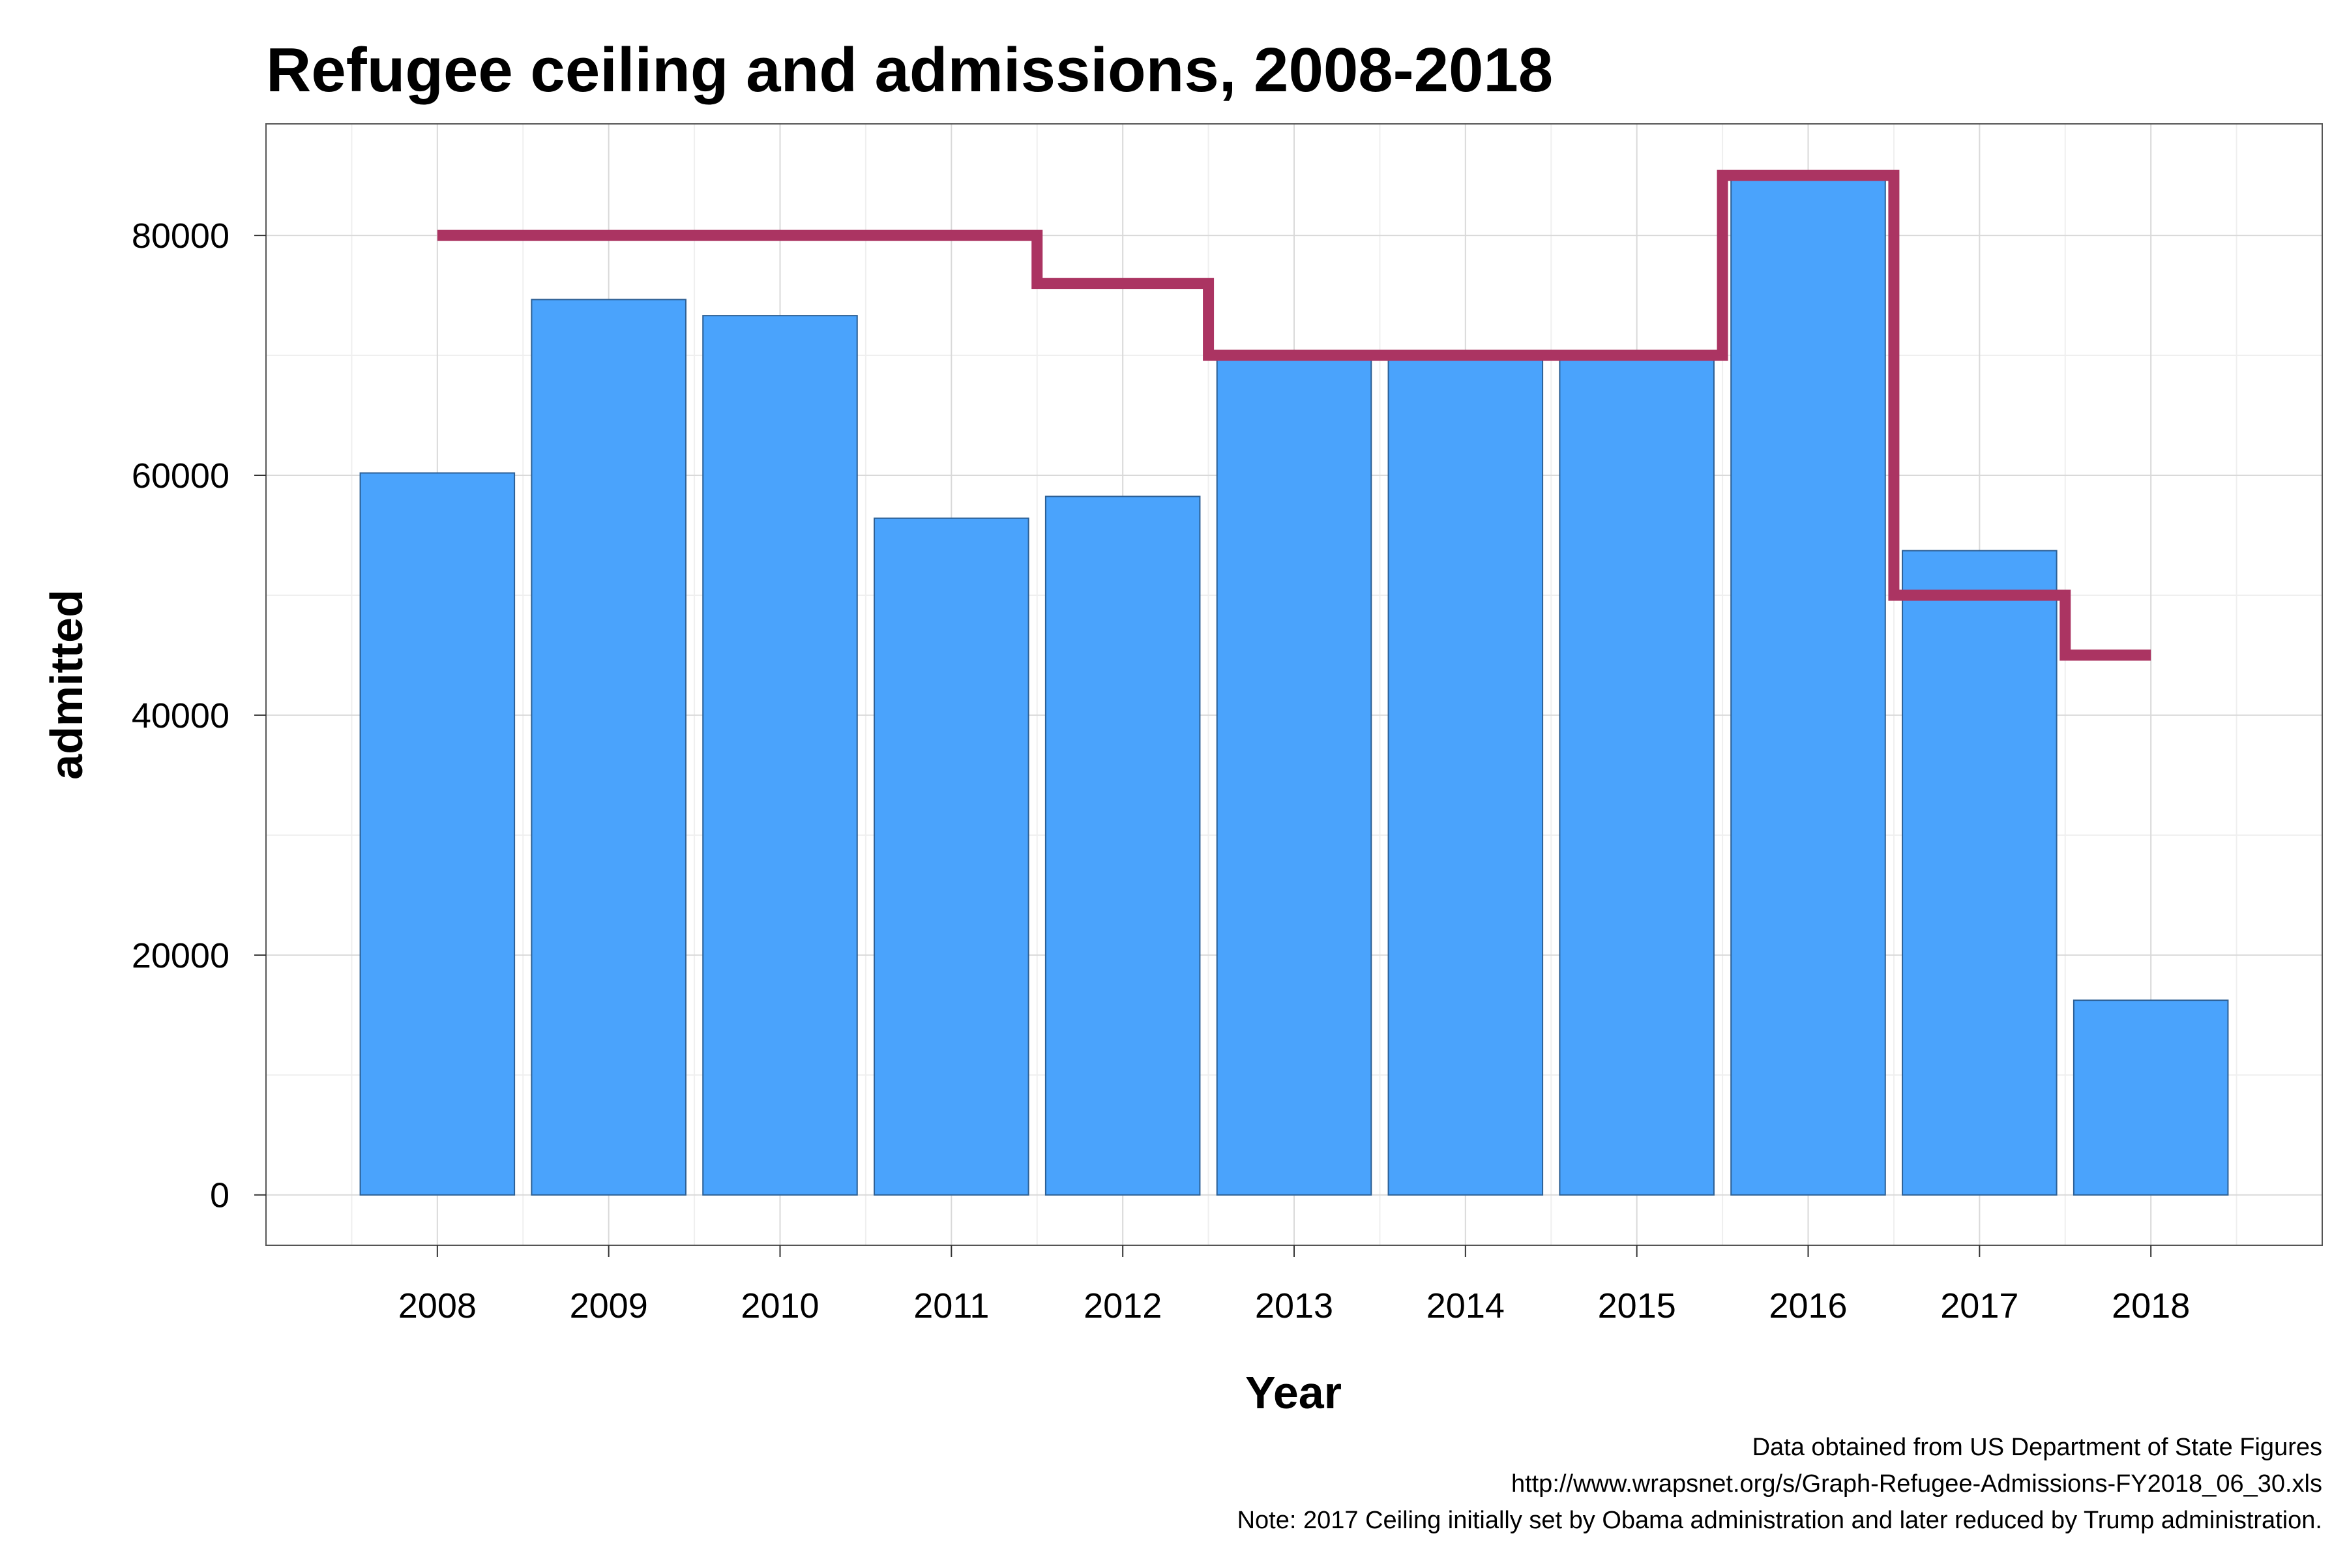 This screenshot has width=2347, height=1568. What do you see at coordinates (180, 236) in the screenshot?
I see `y-tick-label: 80000` at bounding box center [180, 236].